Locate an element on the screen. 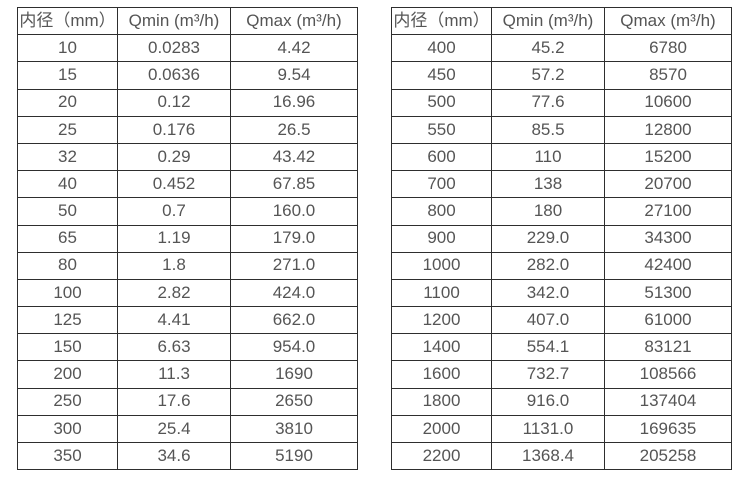 This screenshot has width=750, height=483. cell-qmin: 0.0283 is located at coordinates (174, 48).